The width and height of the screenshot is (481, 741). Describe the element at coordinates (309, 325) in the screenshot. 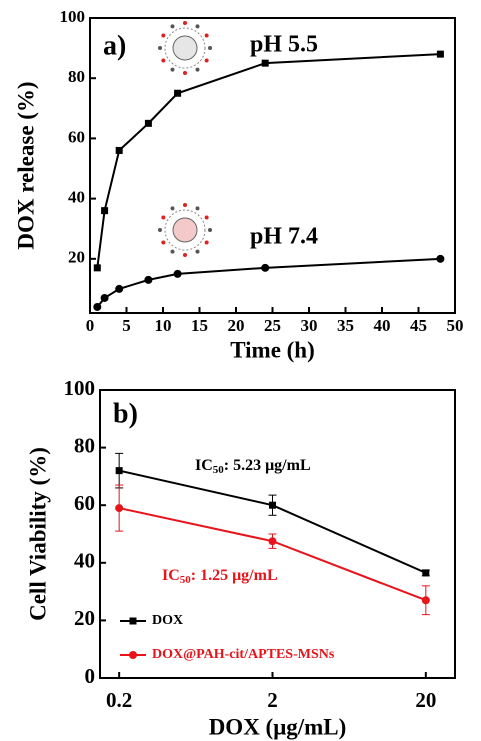

I see `x-tick-label: 30` at that location.